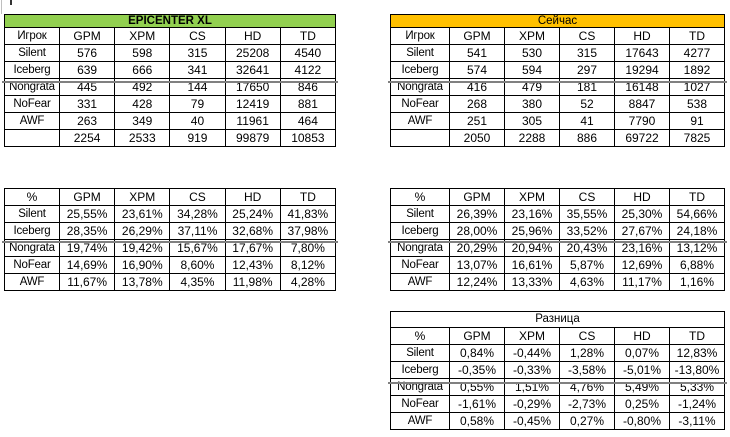 The height and width of the screenshot is (437, 730). Describe the element at coordinates (252, 53) in the screenshot. I see `stat-cell: 25208` at that location.